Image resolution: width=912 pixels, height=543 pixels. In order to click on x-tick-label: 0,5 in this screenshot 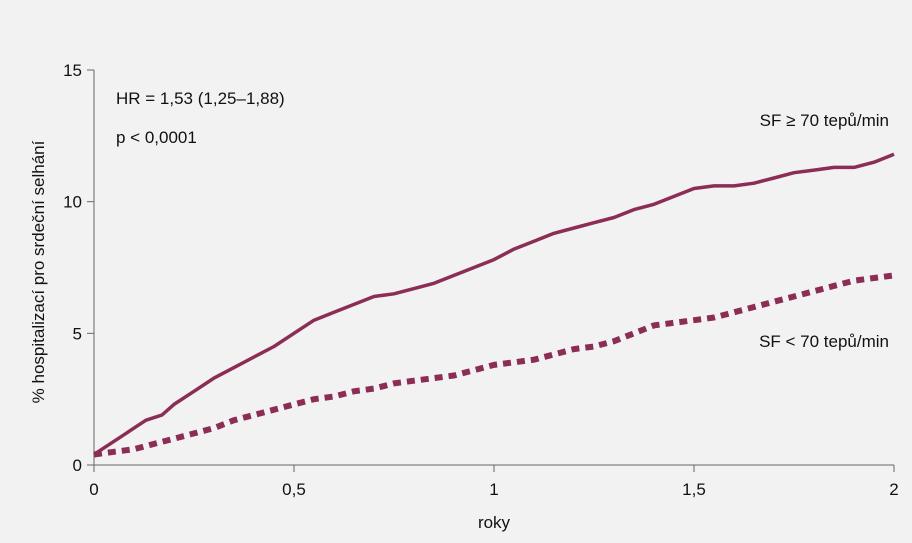, I will do `click(294, 489)`.